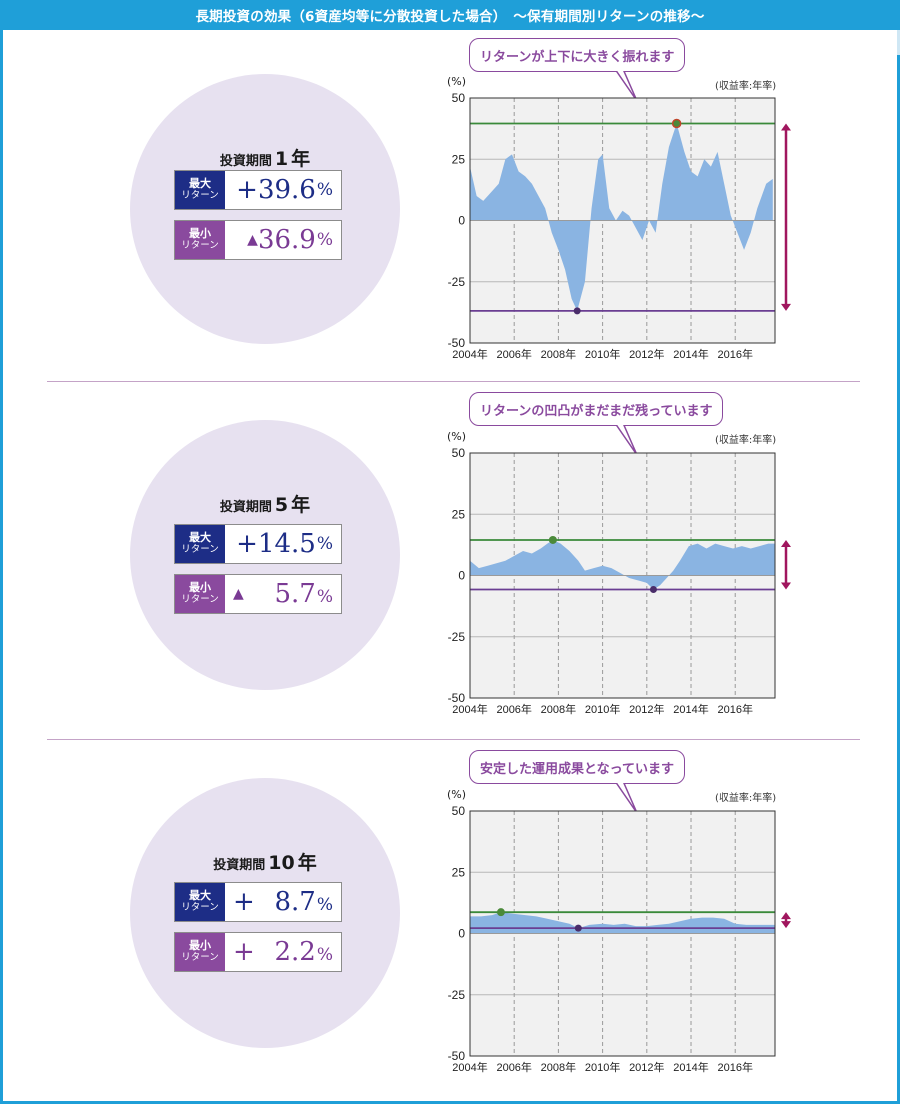 Image resolution: width=900 pixels, height=1104 pixels. I want to click on max-return-value: +14.5%, so click(283, 544).